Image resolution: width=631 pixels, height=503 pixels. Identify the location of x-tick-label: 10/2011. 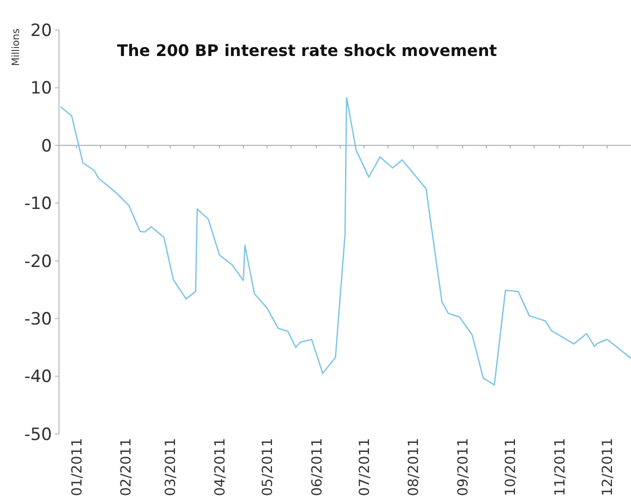
(511, 467).